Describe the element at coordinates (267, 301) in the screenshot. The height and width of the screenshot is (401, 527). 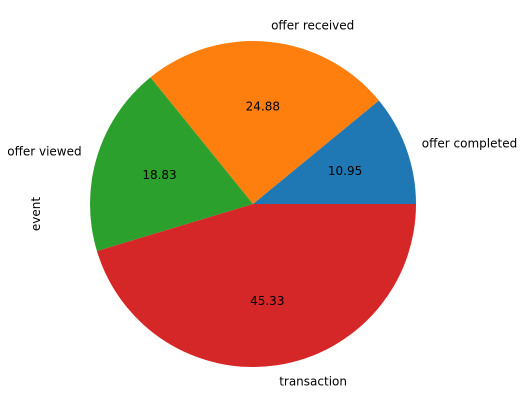
I see `value-label-transaction: 45.33` at that location.